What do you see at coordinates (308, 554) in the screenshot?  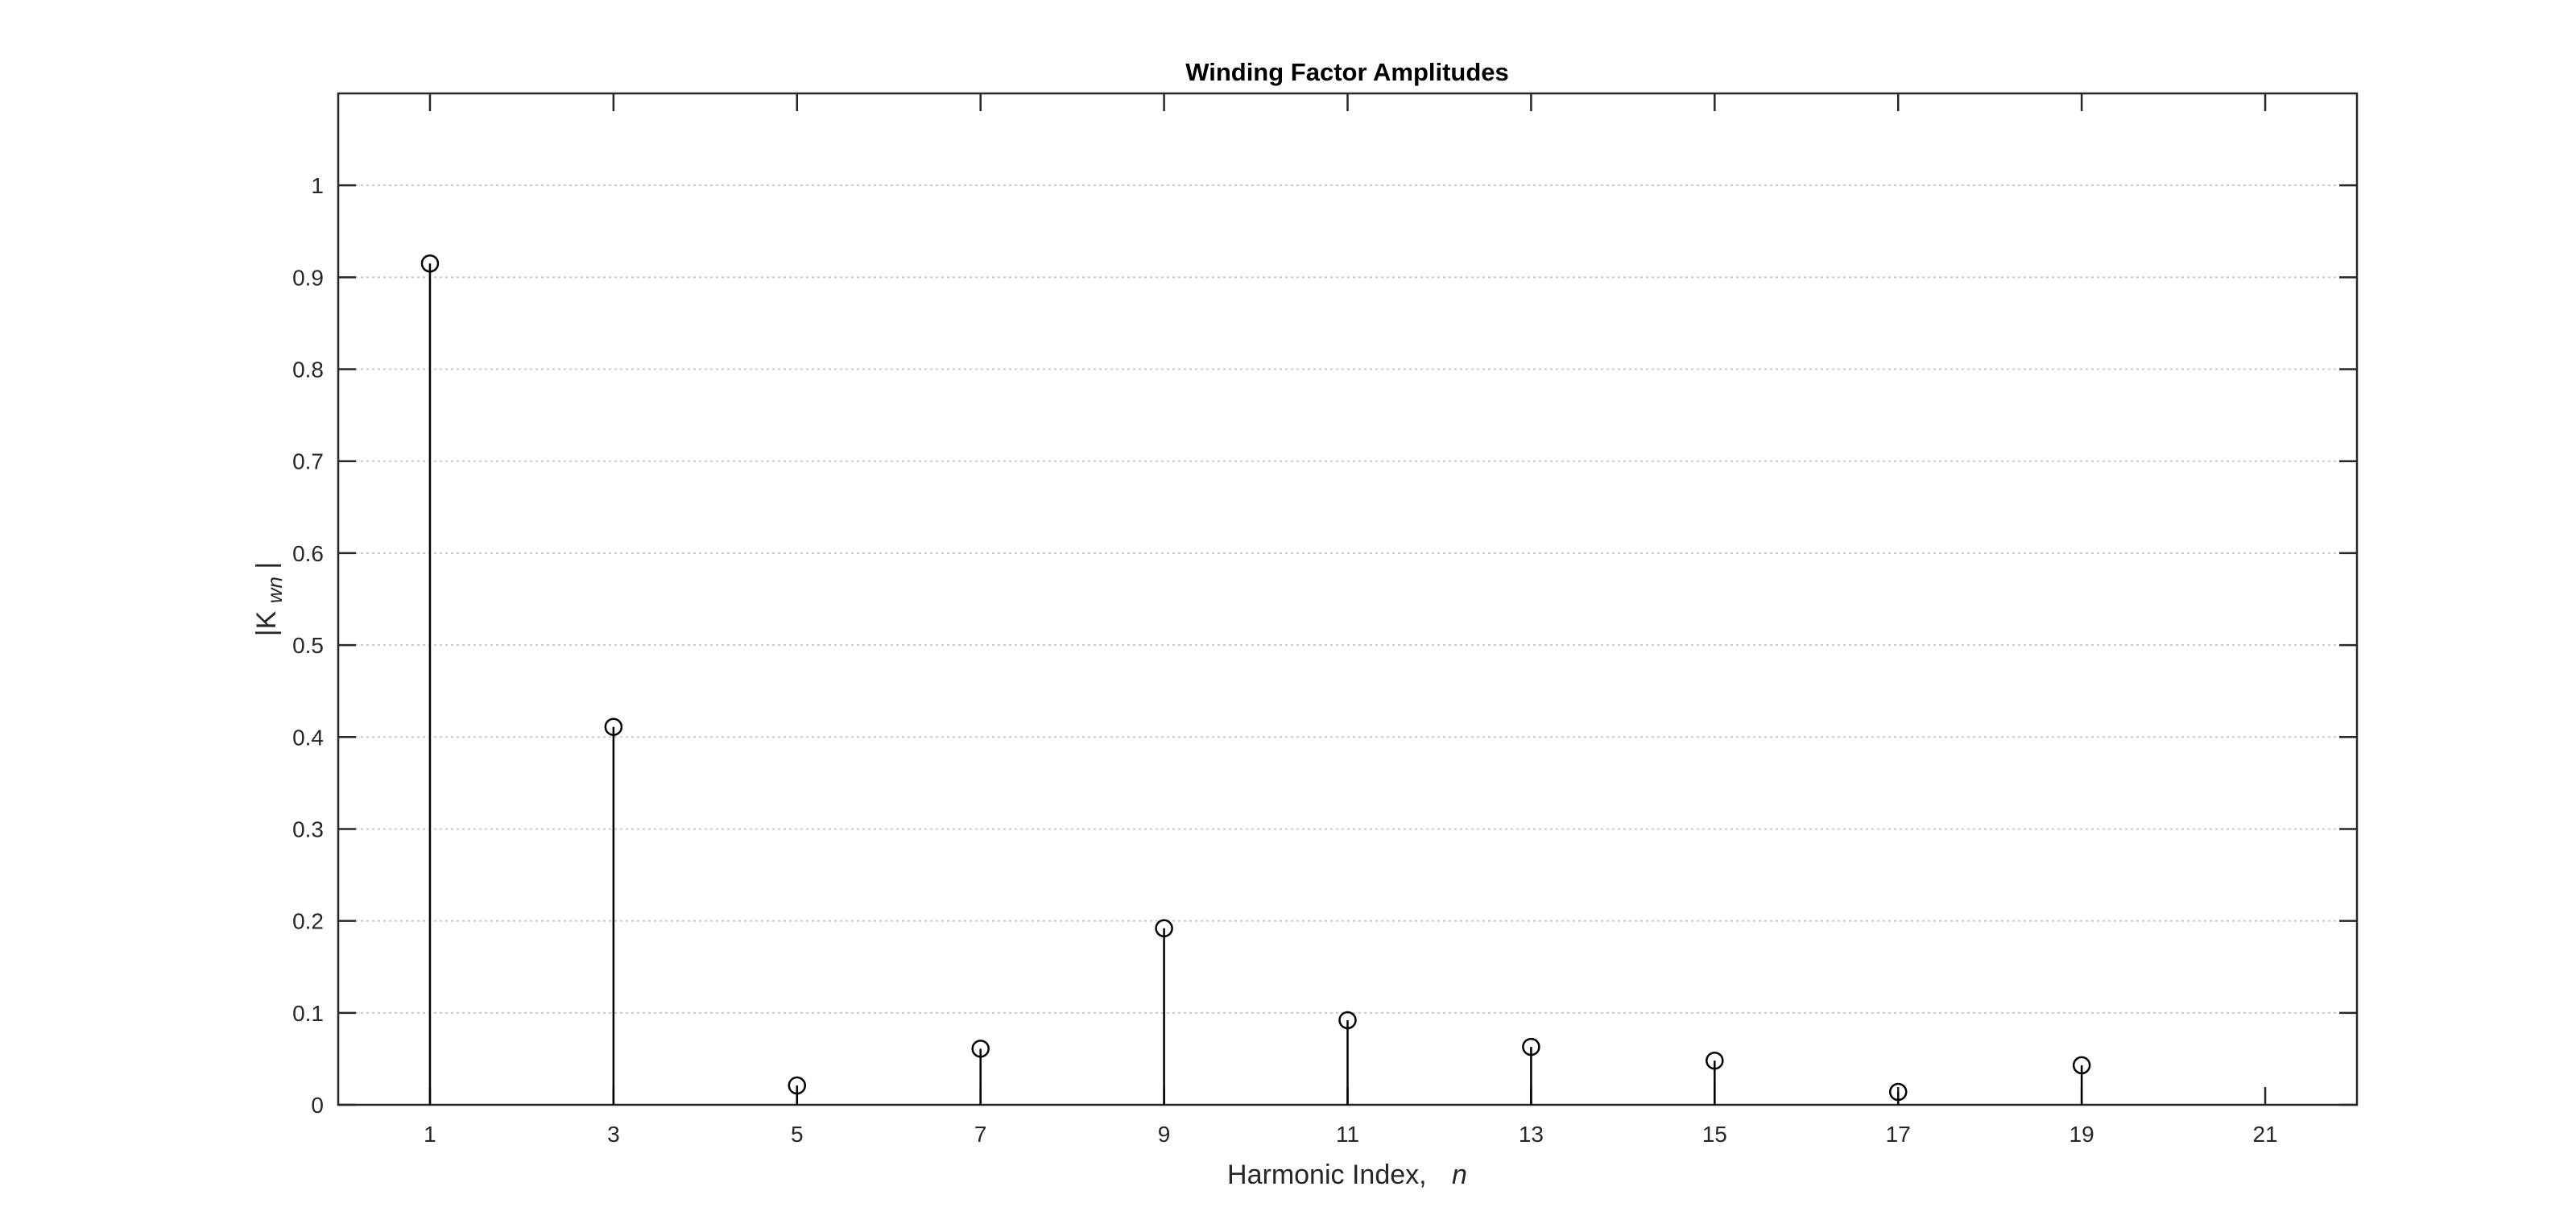 I see `y-tick-label: 0.6` at bounding box center [308, 554].